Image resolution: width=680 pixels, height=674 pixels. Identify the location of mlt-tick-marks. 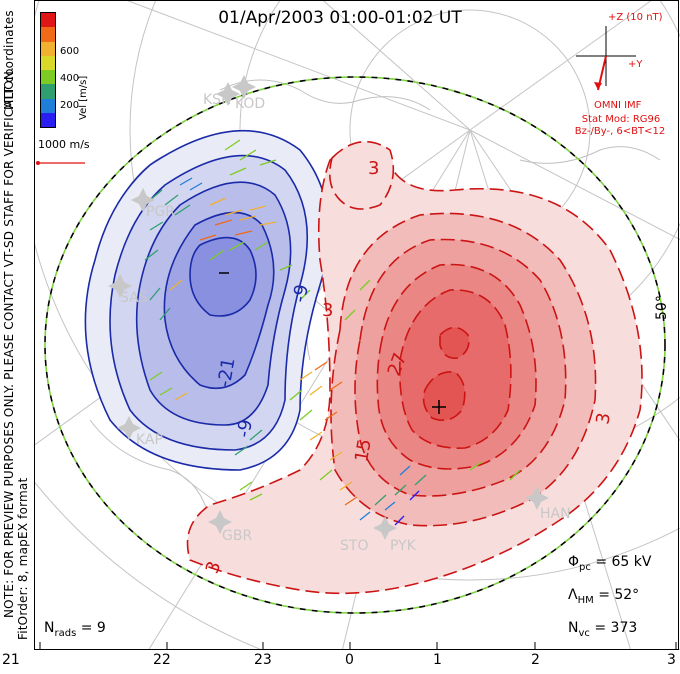
(358, 646).